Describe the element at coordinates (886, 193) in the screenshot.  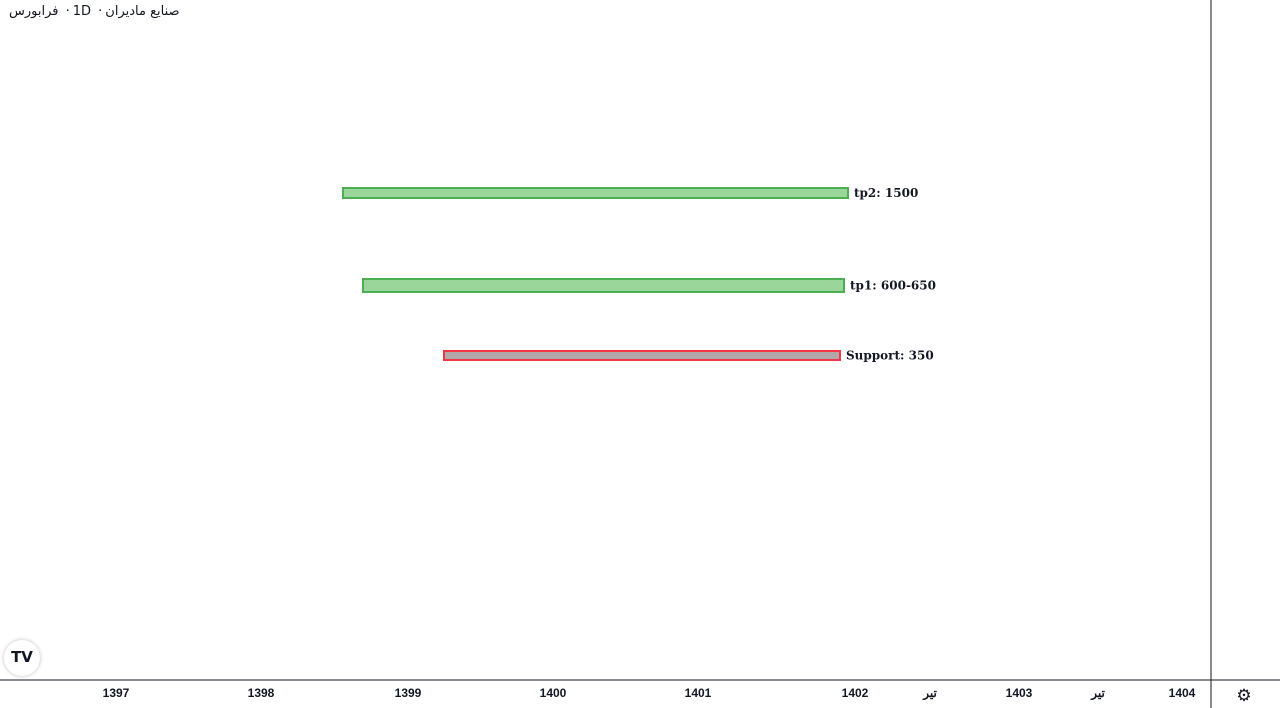
I see `zone-label: tp2: 1500` at that location.